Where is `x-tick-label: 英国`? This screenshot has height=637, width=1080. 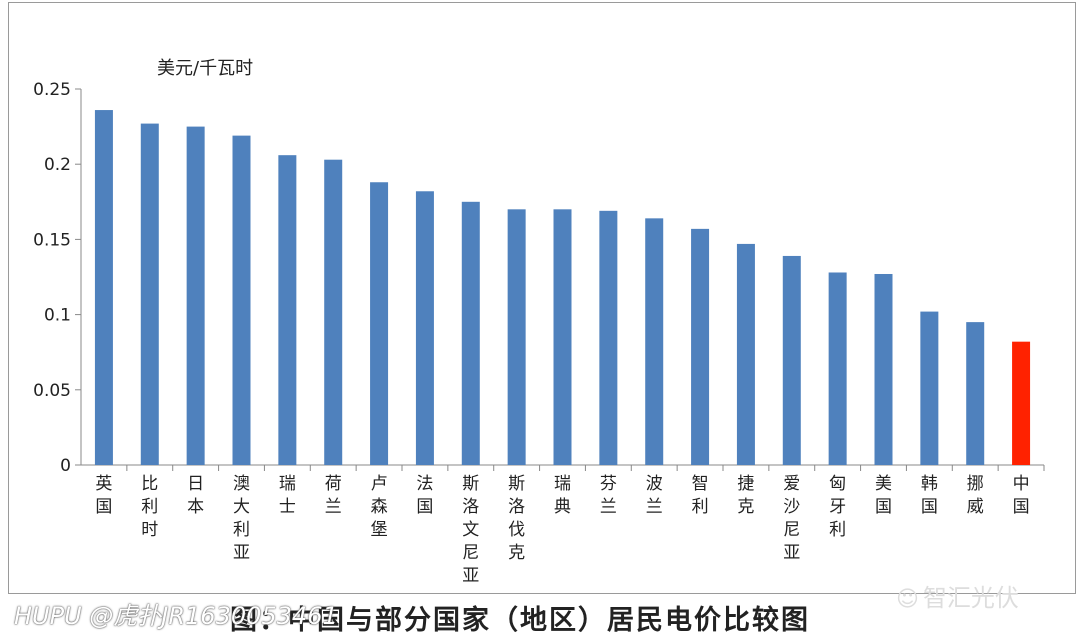 x-tick-label: 英国 is located at coordinates (103, 495).